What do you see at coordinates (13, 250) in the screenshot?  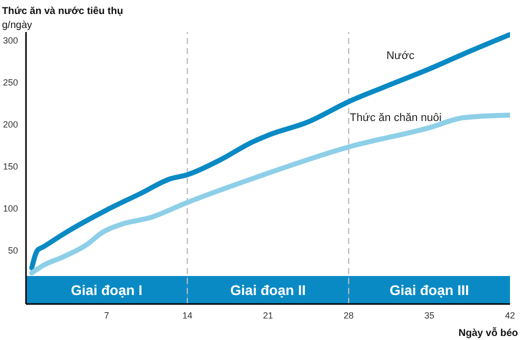 I see `y-tick-label: 50` at bounding box center [13, 250].